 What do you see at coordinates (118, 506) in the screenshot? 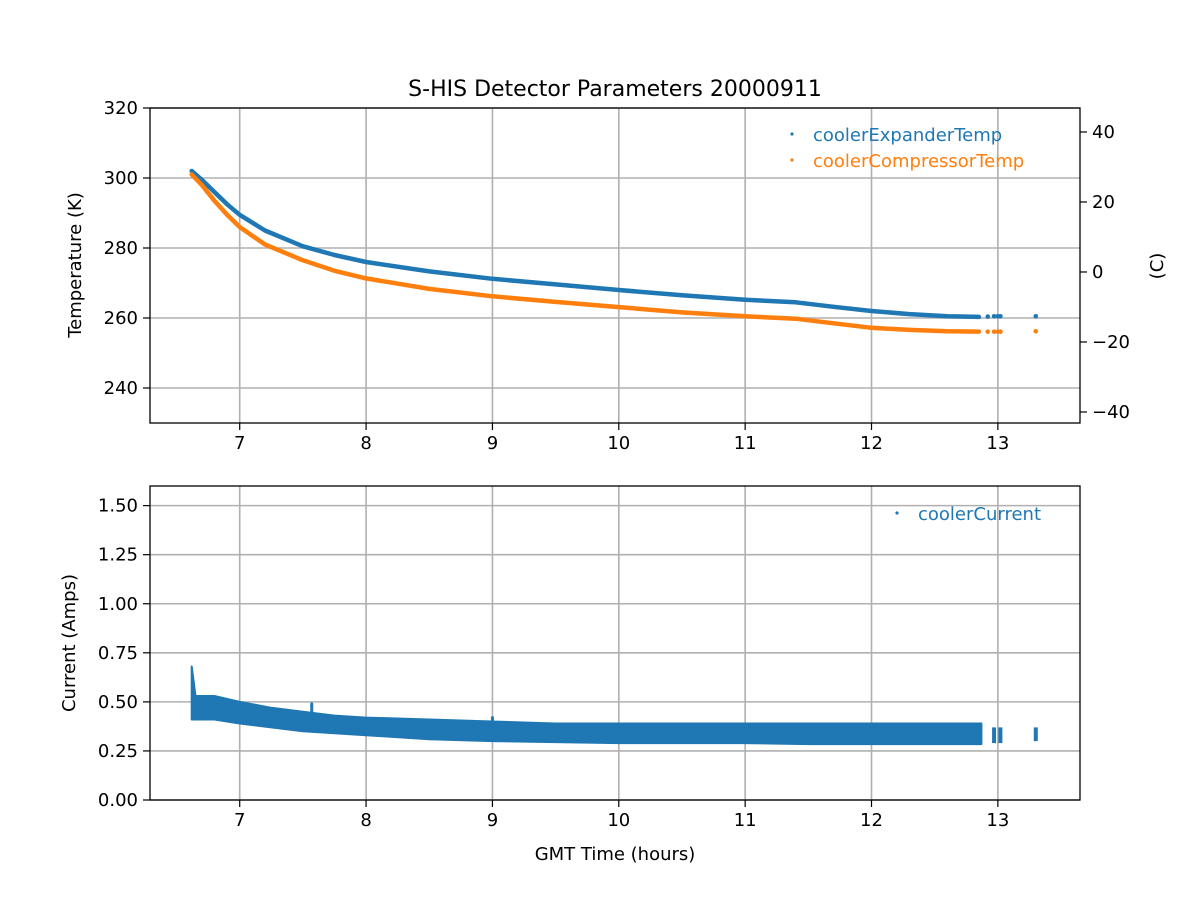
I see `y-tick-label: 1.50` at bounding box center [118, 506].